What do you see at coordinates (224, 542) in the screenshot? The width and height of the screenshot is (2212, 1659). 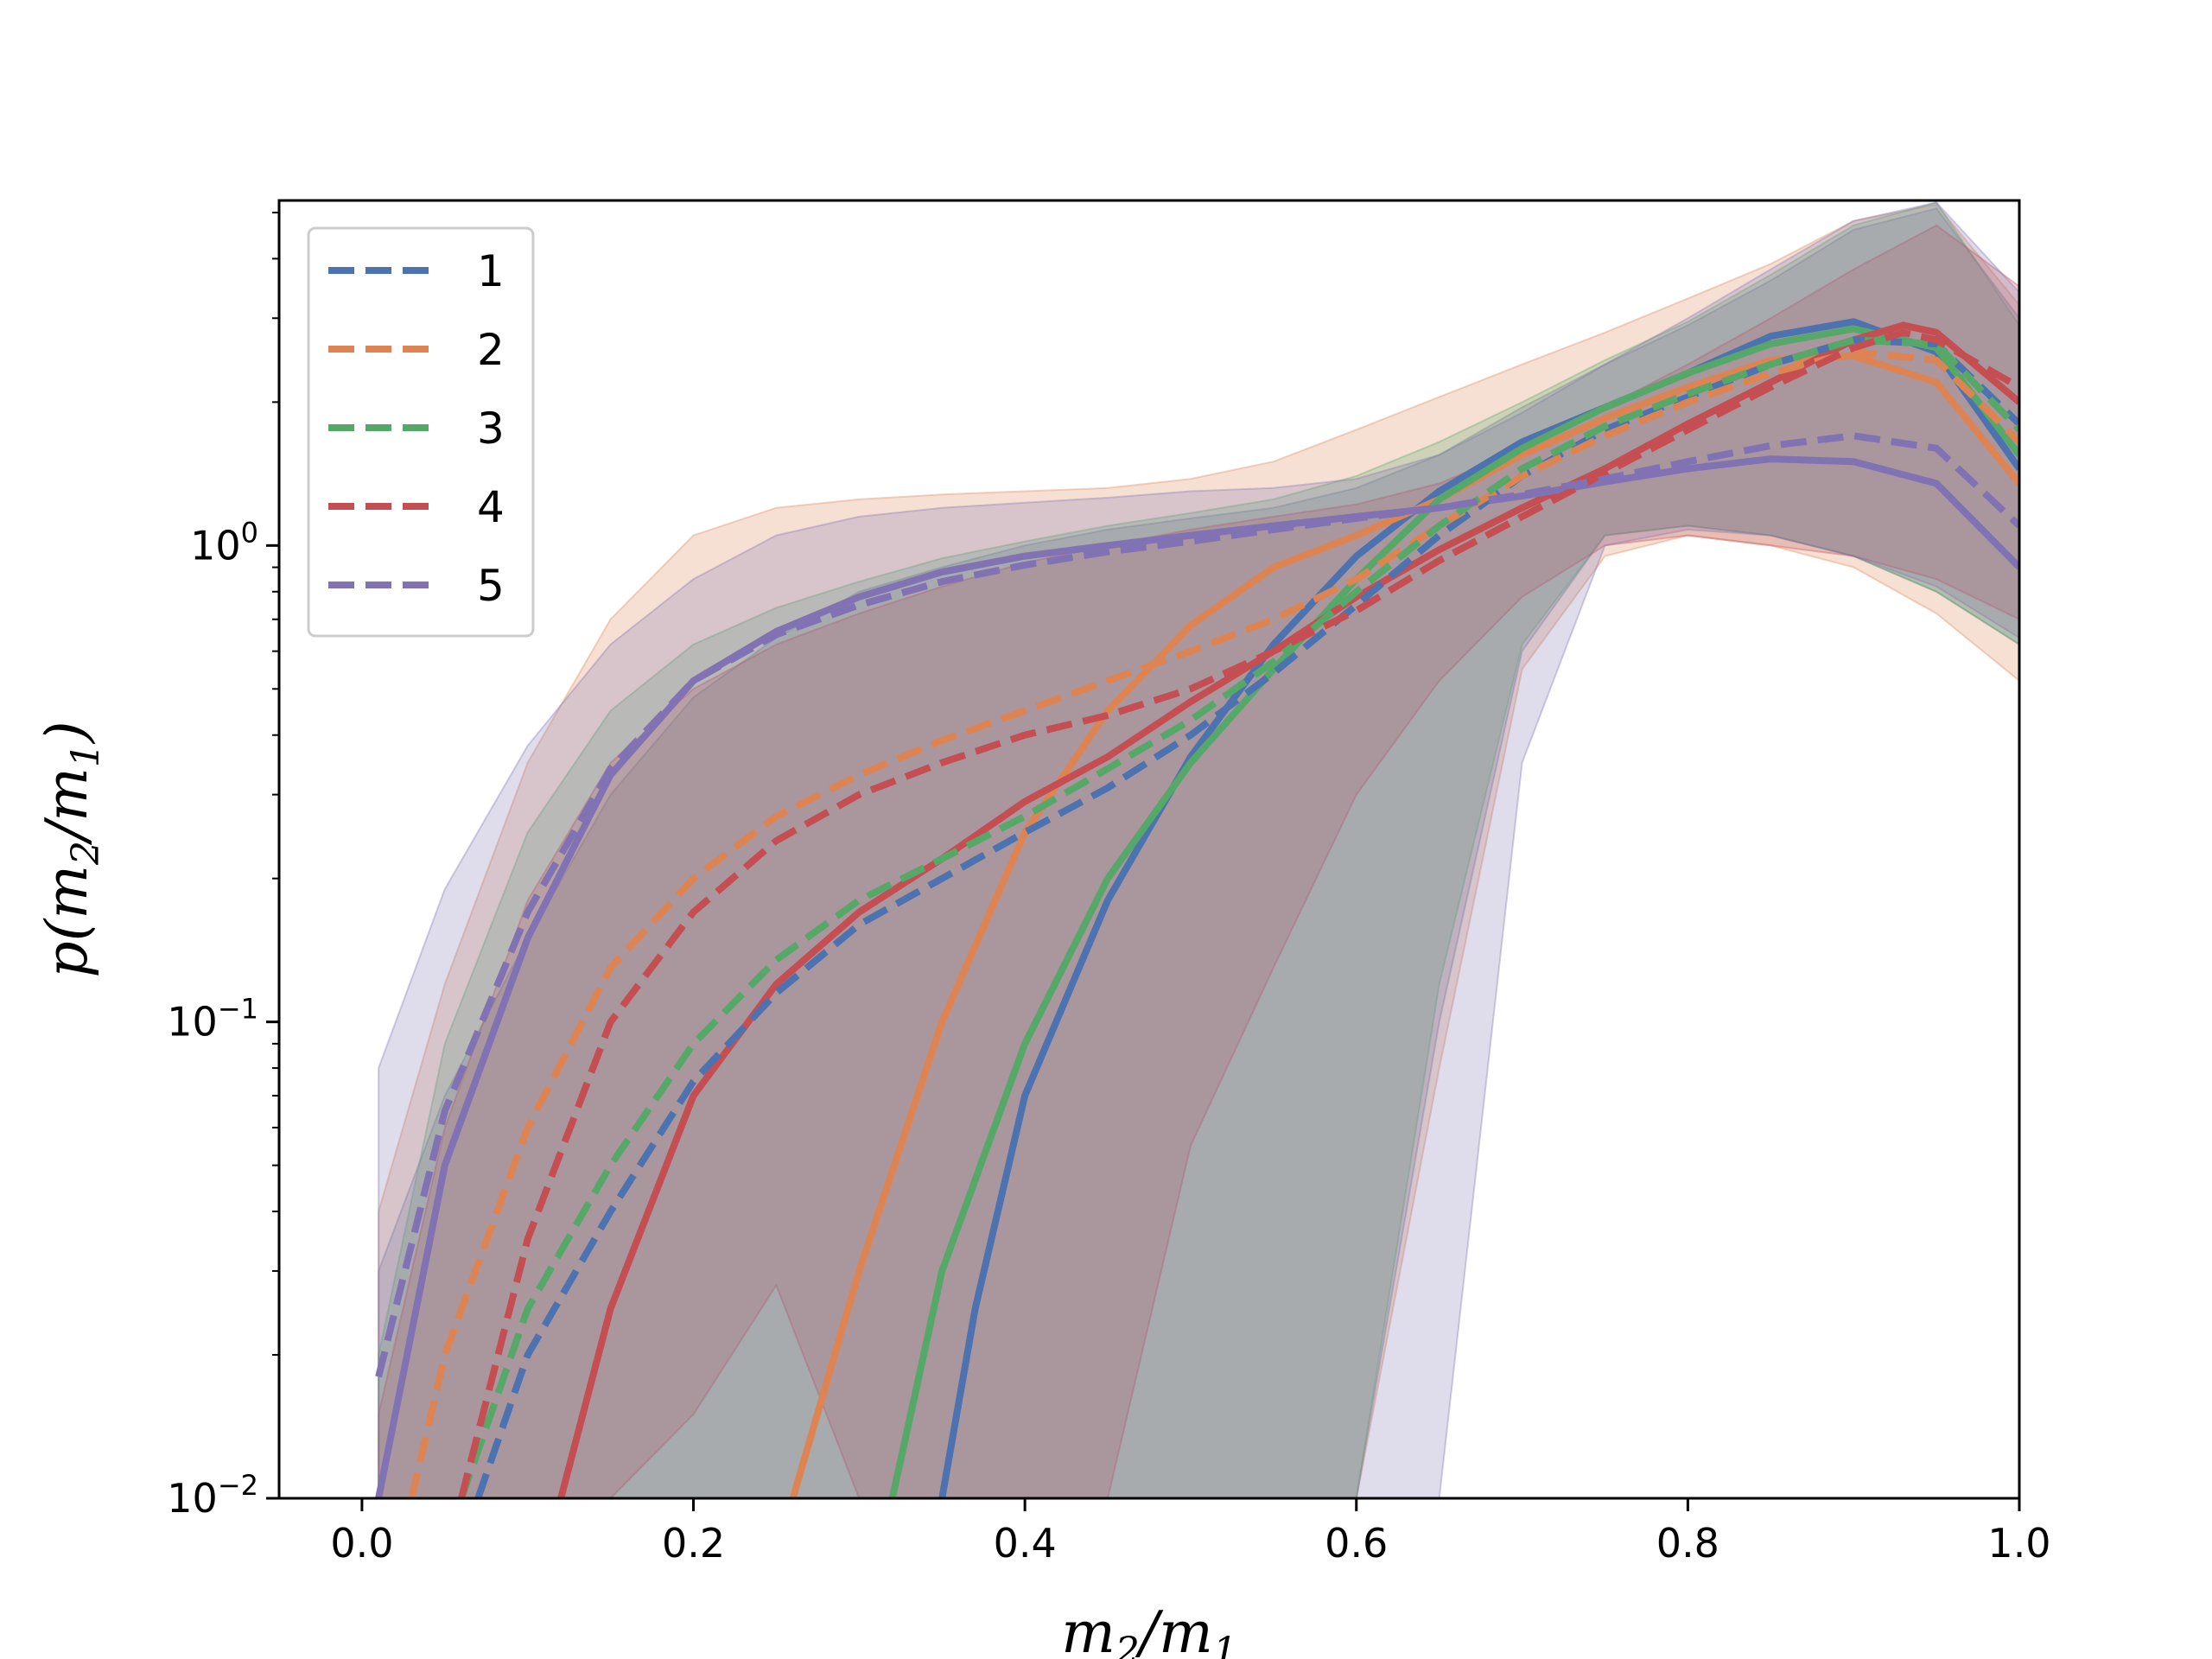 I see `y-tick-label: 10⁰` at bounding box center [224, 542].